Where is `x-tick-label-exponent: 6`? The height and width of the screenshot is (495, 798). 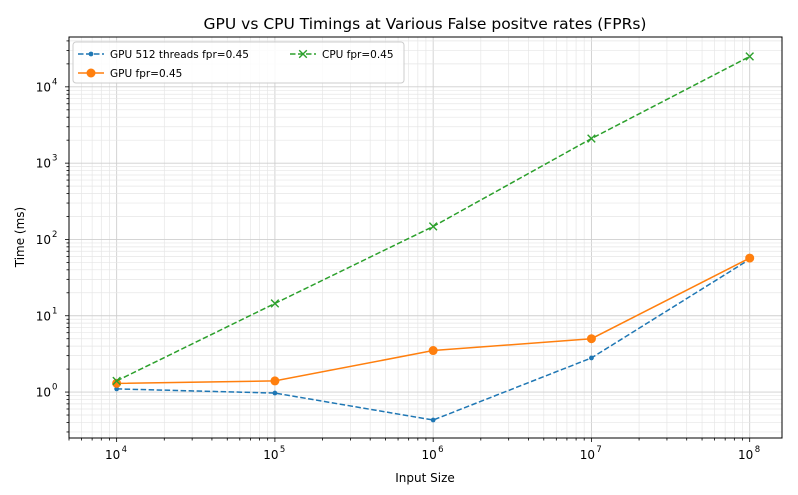
x-tick-label-exponent: 6 is located at coordinates (440, 450).